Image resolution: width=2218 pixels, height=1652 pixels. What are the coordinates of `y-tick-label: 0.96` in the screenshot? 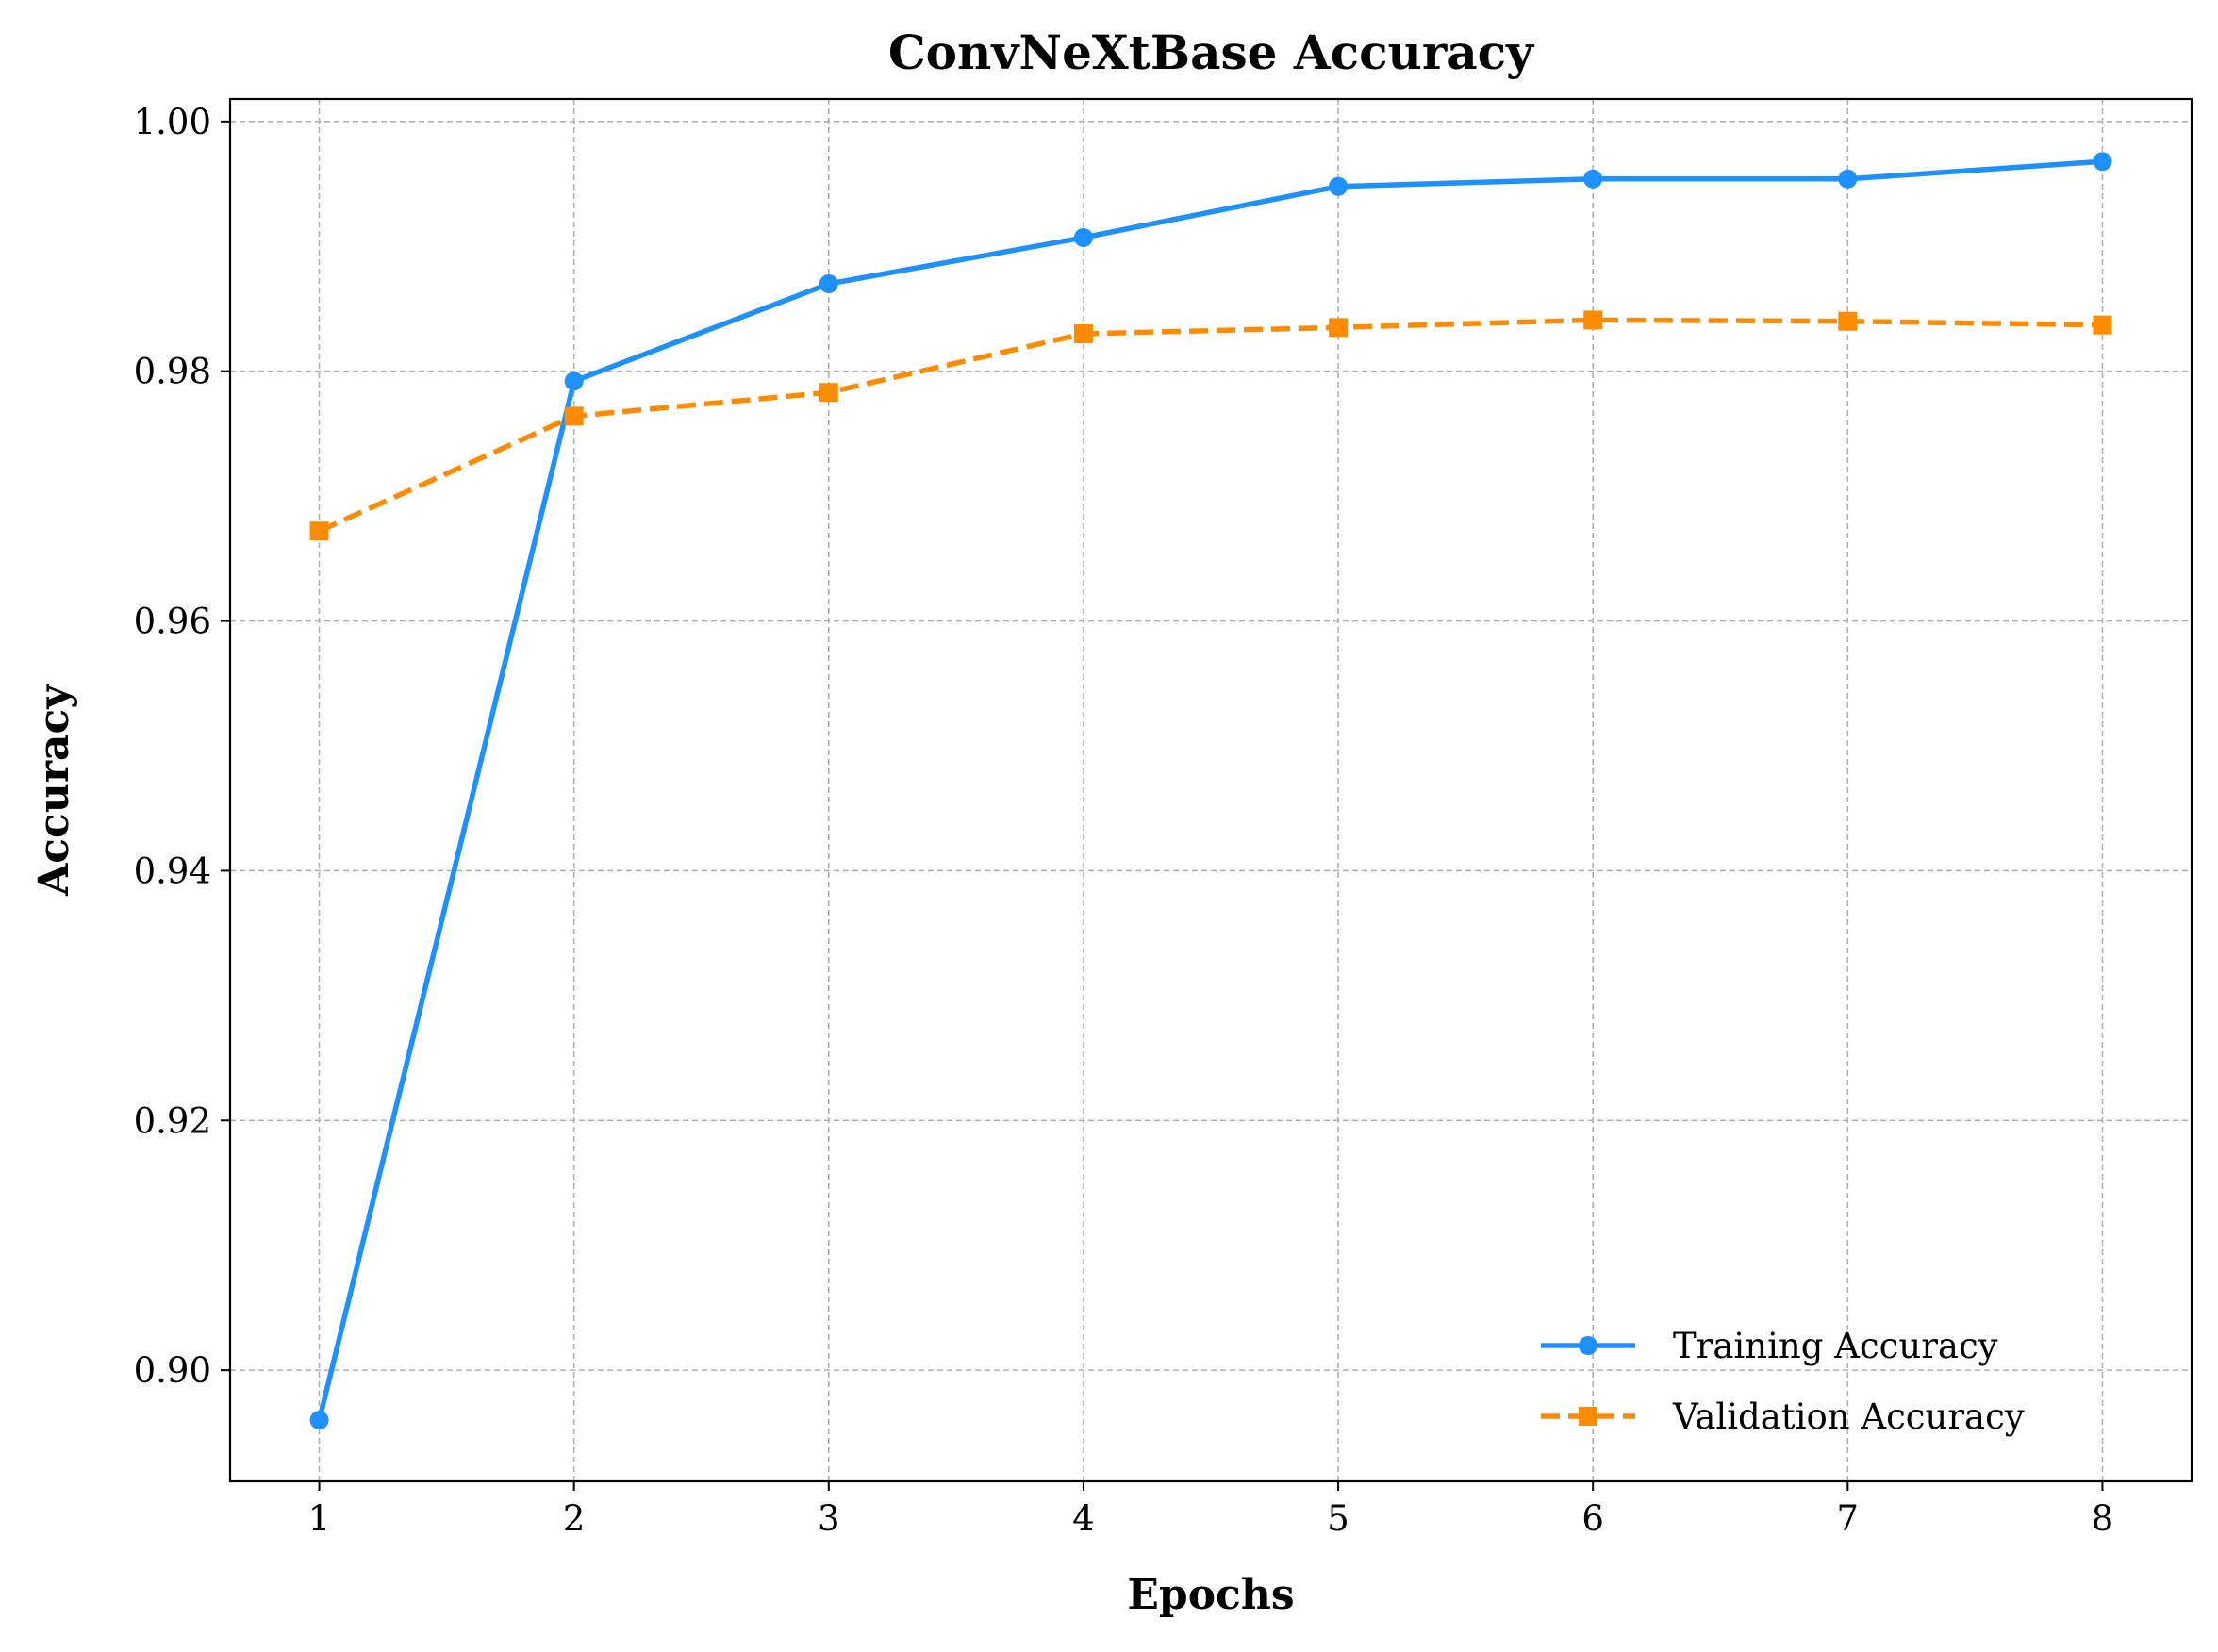 It's located at (172, 622).